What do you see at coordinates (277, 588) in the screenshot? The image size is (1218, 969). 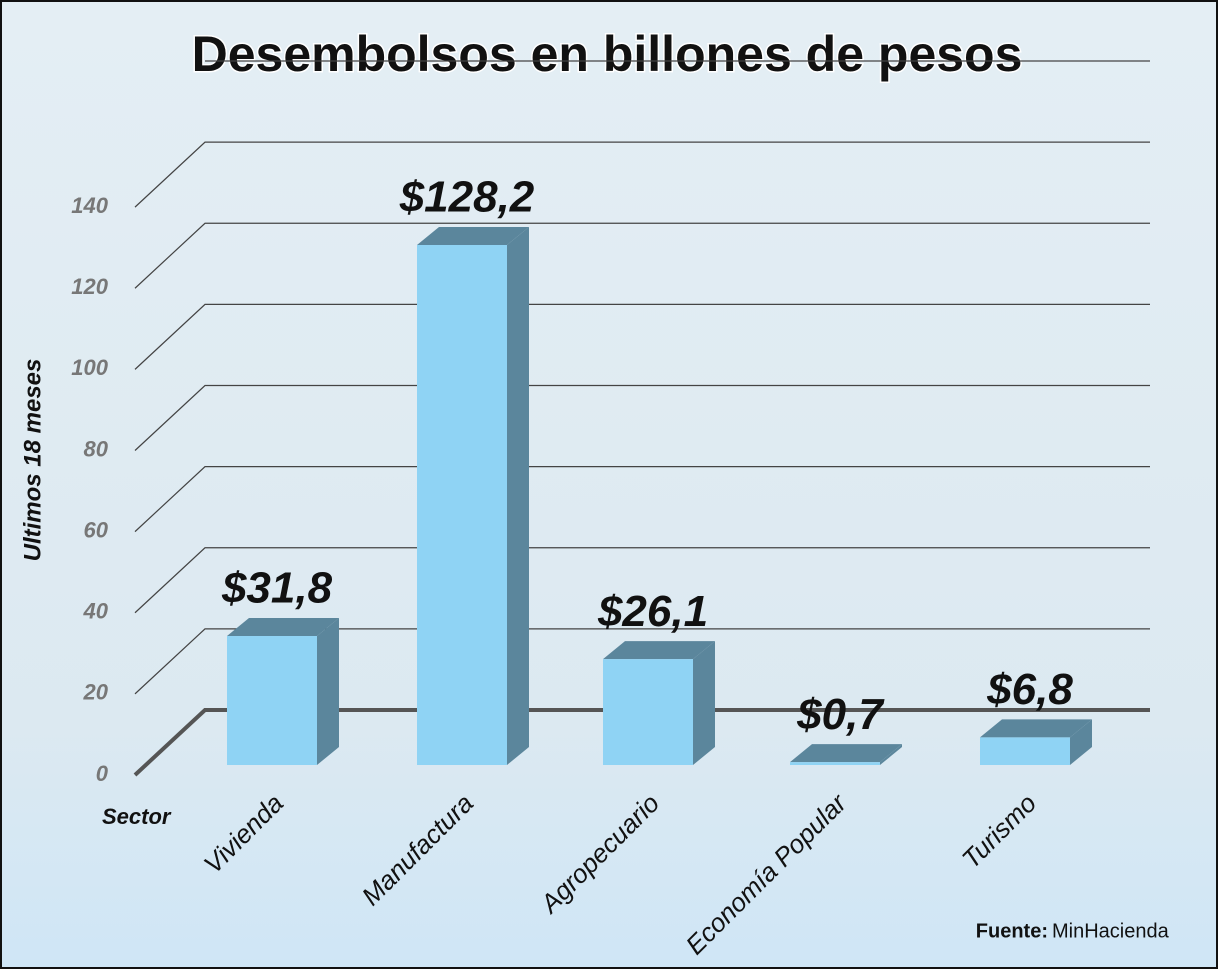 I see `value-label: $31,8` at bounding box center [277, 588].